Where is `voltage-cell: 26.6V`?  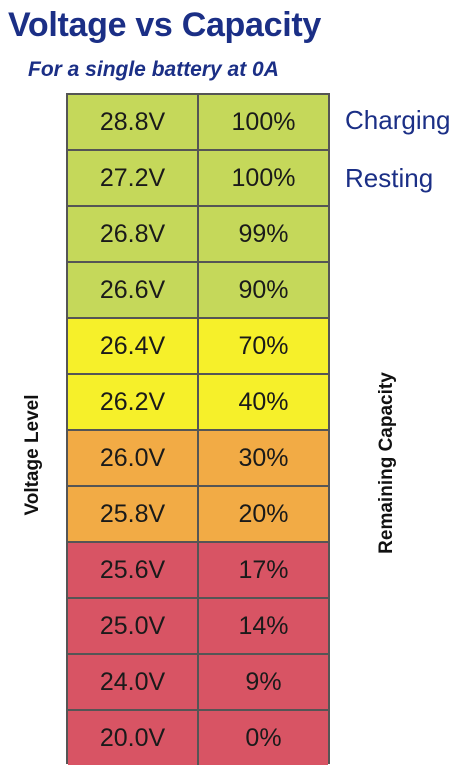
voltage-cell: 26.6V is located at coordinates (133, 290).